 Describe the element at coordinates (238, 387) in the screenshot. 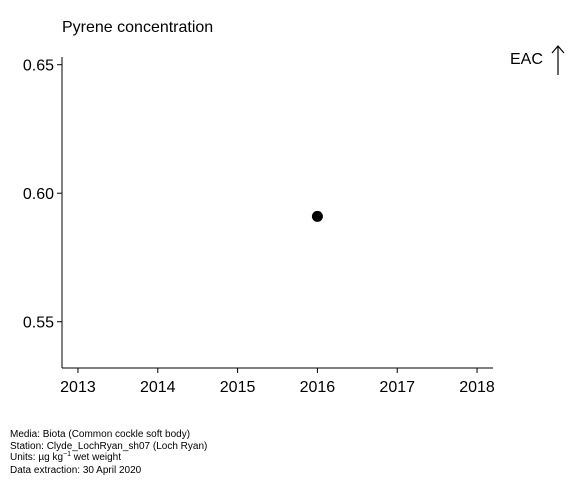

I see `x-tick-label: 2015` at that location.